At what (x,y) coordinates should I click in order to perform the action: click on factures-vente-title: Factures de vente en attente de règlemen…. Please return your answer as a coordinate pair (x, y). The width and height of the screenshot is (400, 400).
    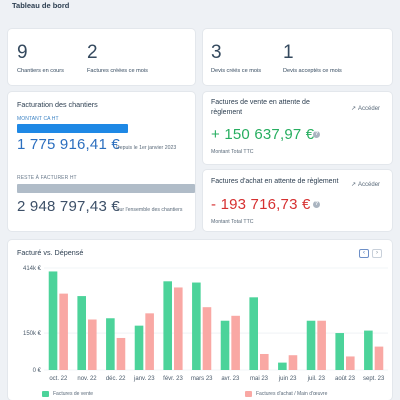
    Looking at the image, I should click on (260, 107).